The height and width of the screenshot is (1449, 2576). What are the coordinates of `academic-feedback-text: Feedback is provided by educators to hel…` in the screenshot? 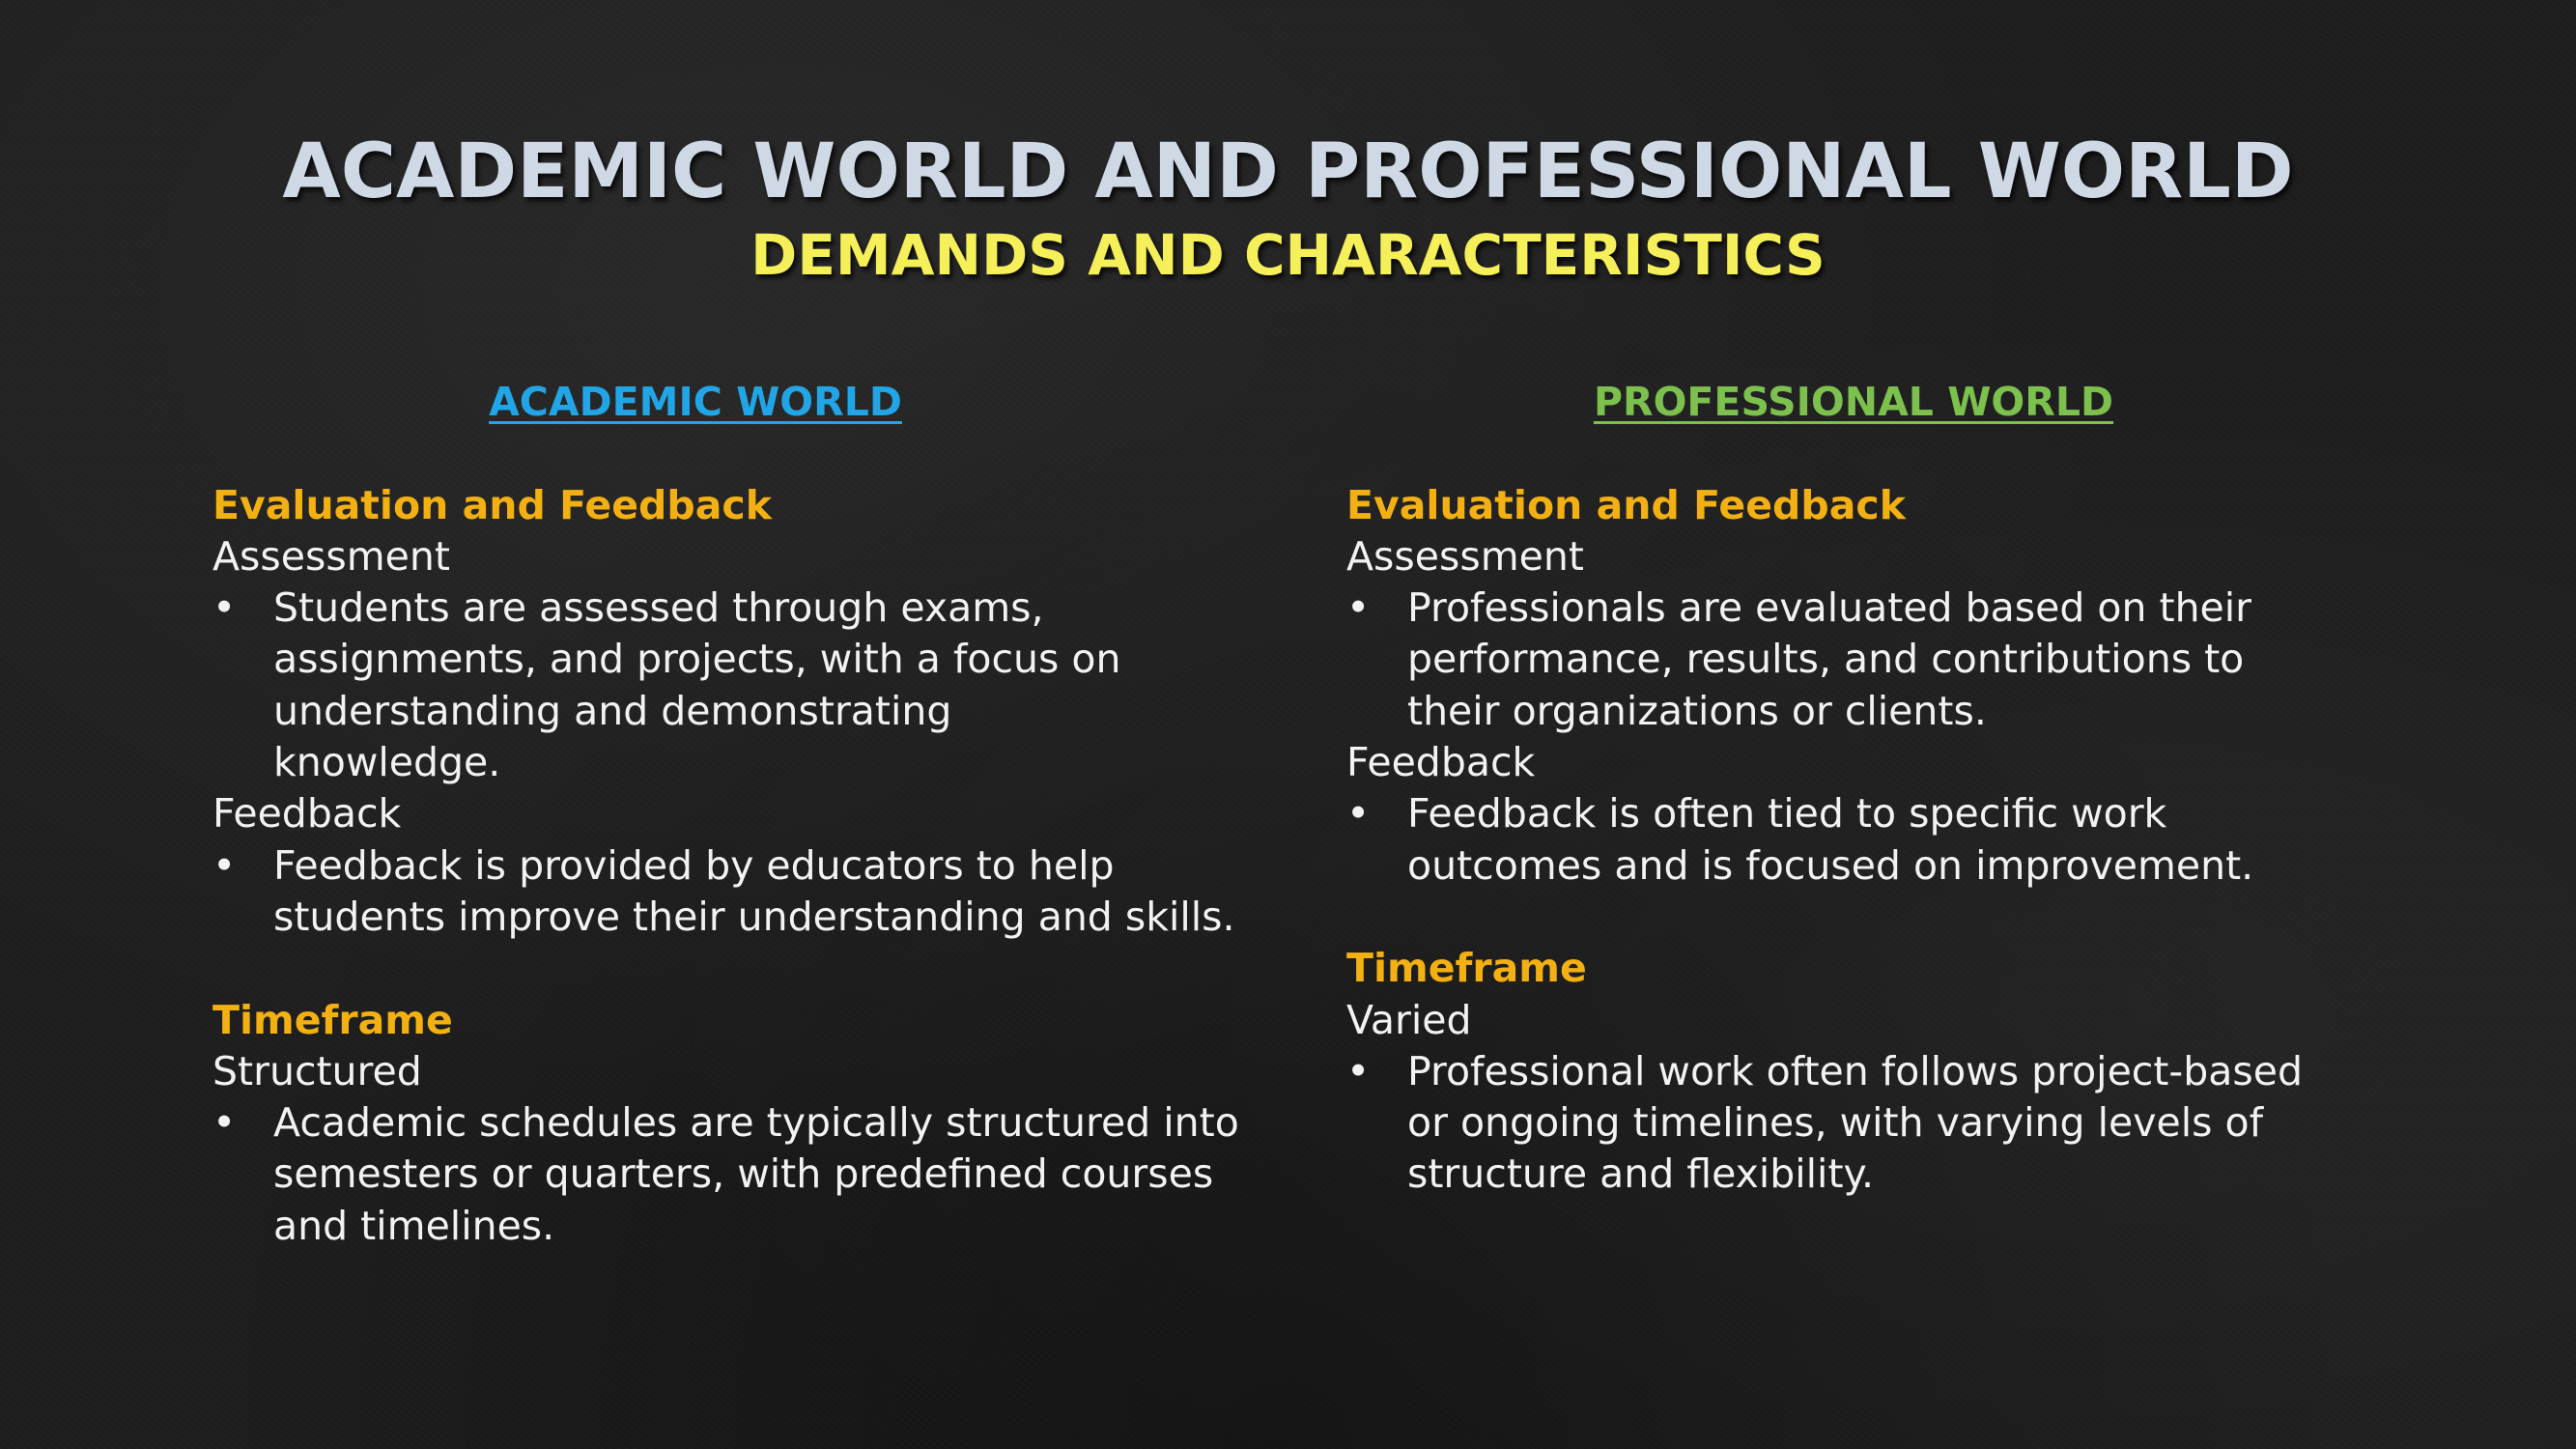 It's located at (754, 890).